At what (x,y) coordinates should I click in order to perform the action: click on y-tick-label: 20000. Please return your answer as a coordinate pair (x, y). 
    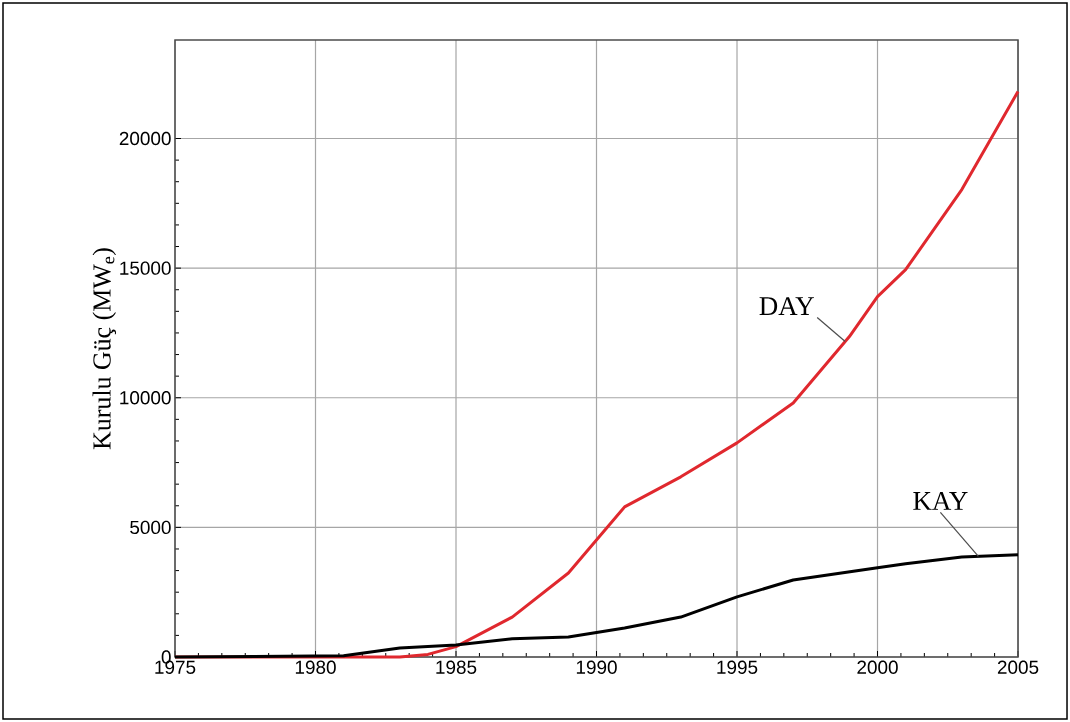
    Looking at the image, I should click on (145, 138).